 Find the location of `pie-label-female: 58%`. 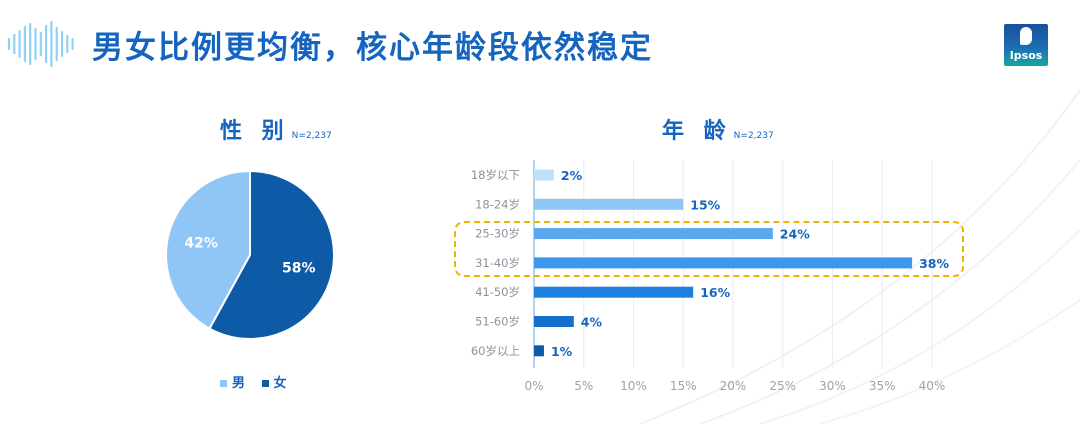

pie-label-female: 58% is located at coordinates (299, 269).